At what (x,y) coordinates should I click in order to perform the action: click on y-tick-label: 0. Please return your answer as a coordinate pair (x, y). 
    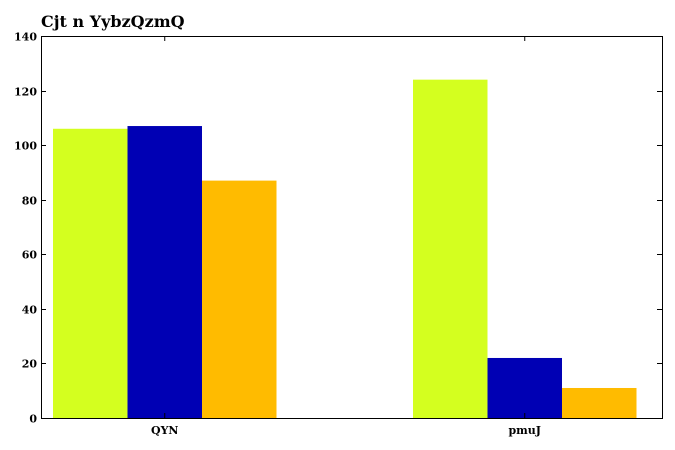
    Looking at the image, I should click on (33, 419).